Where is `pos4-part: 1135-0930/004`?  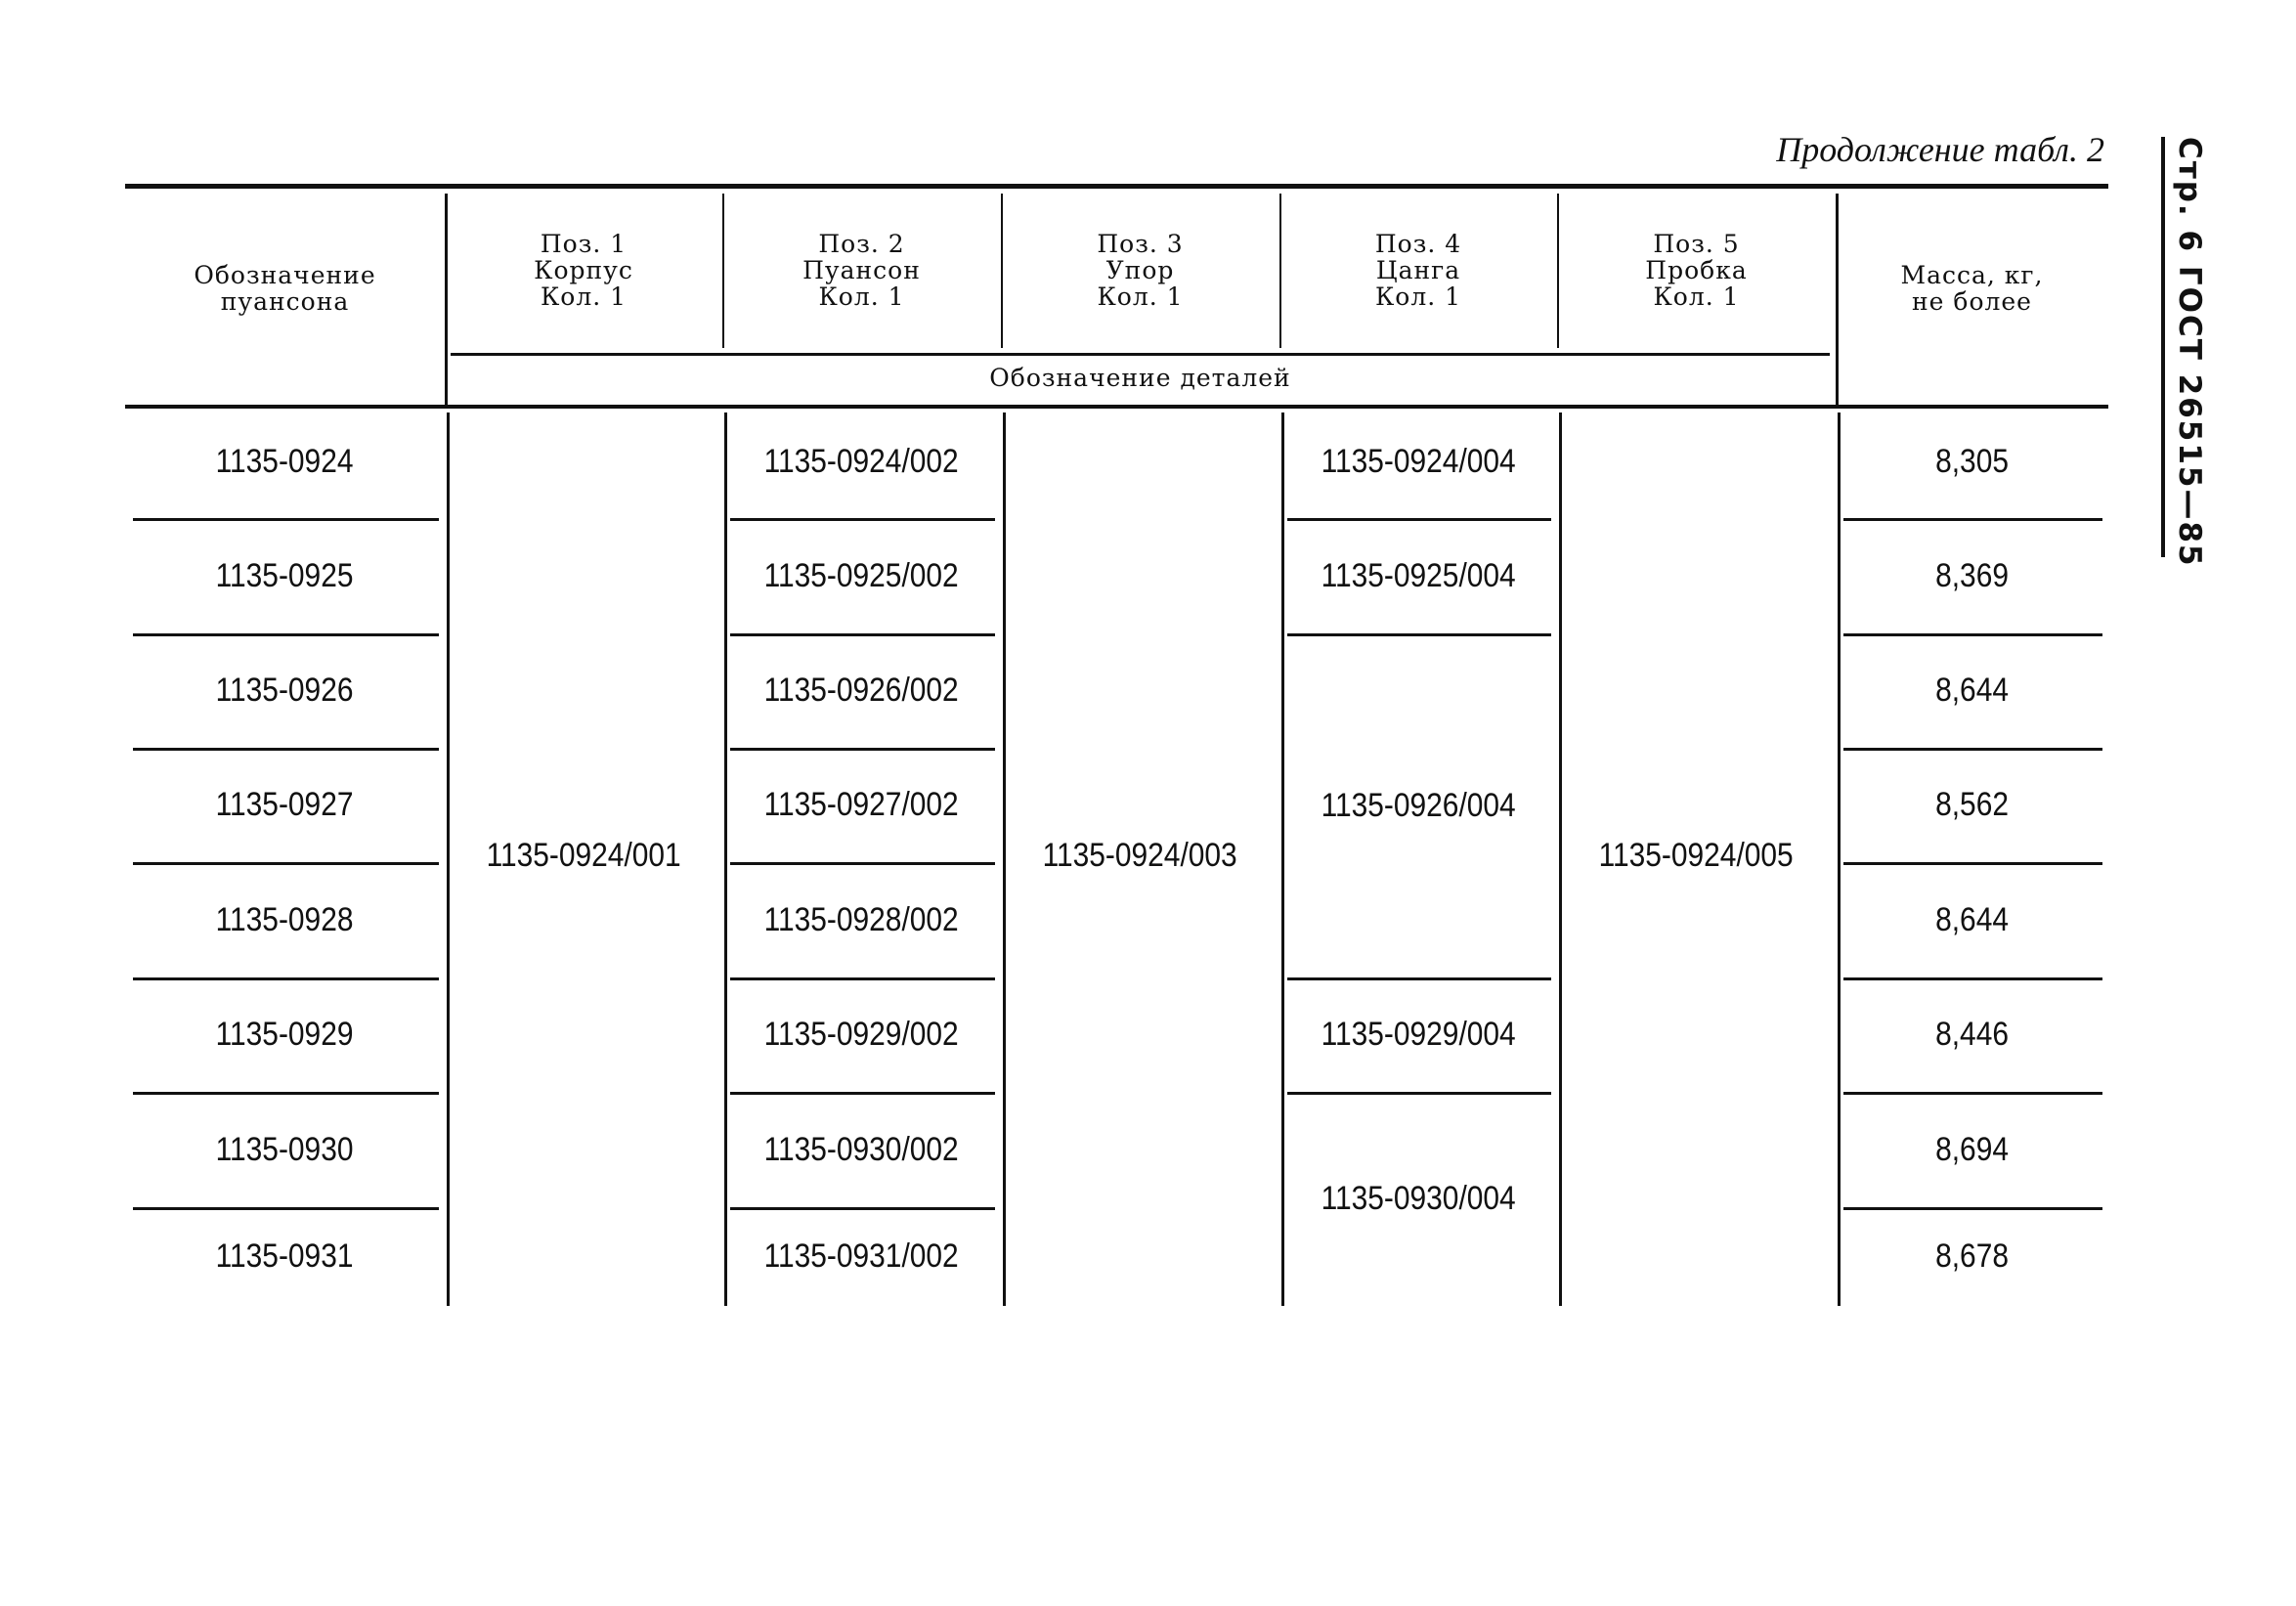
pos4-part: 1135-0930/004 is located at coordinates (1418, 1199).